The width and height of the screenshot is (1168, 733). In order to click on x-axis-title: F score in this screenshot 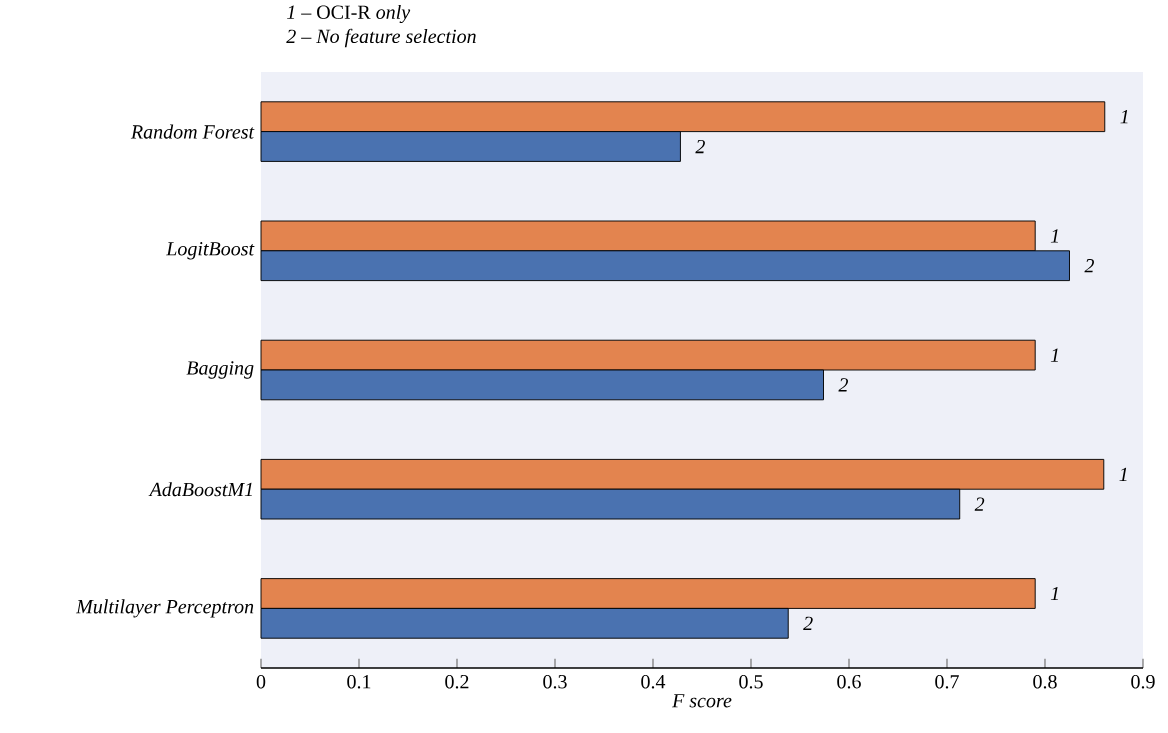, I will do `click(701, 701)`.